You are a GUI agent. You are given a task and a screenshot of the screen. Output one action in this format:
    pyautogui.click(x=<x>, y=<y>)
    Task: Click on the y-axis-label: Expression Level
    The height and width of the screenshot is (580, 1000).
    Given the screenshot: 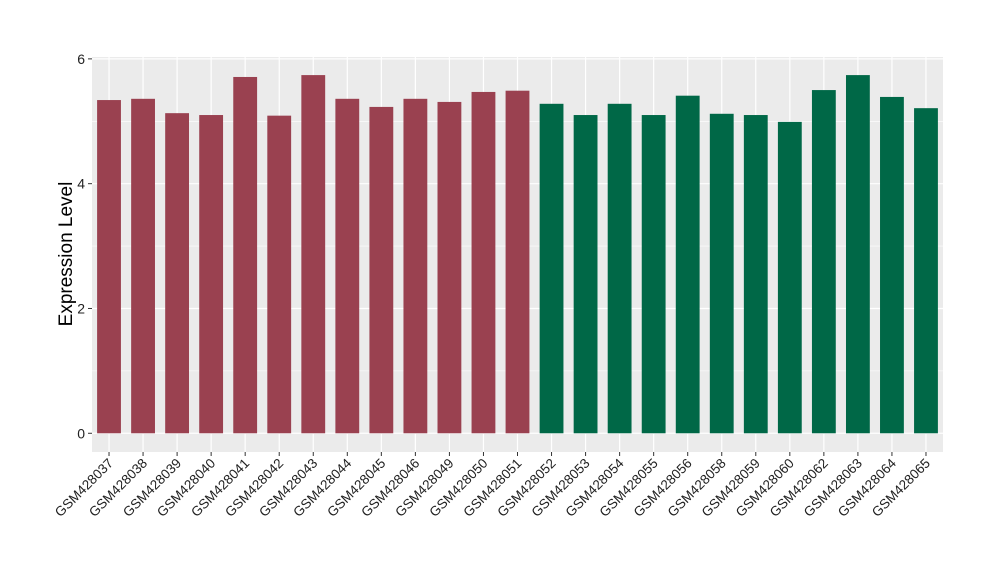 What is the action you would take?
    pyautogui.click(x=66, y=254)
    